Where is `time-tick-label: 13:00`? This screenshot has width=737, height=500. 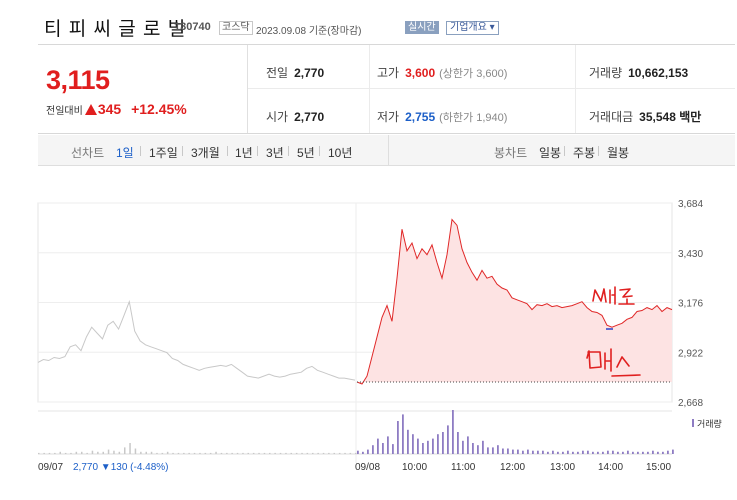 time-tick-label: 13:00 is located at coordinates (562, 467).